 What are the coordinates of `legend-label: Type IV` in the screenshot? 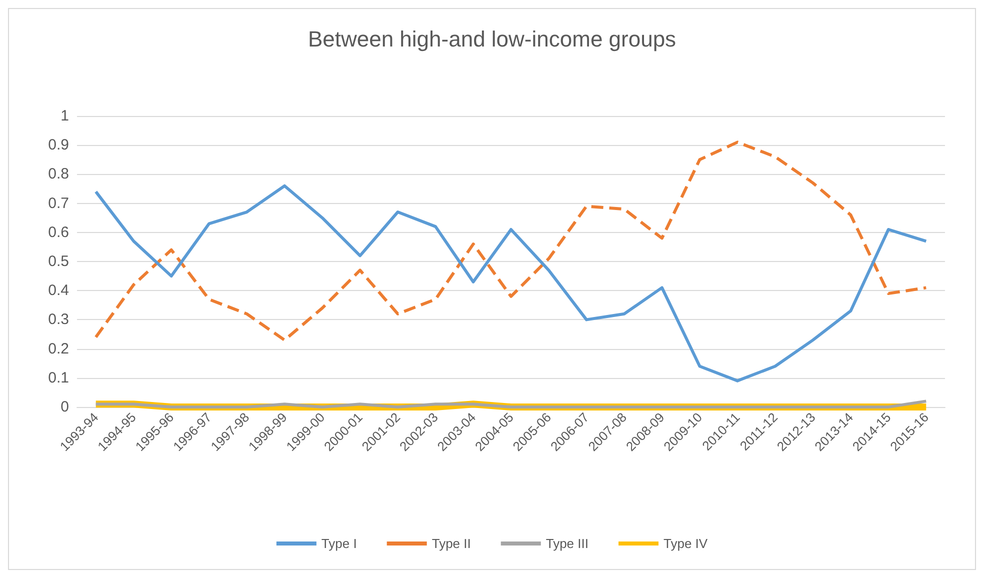 It's located at (685, 543).